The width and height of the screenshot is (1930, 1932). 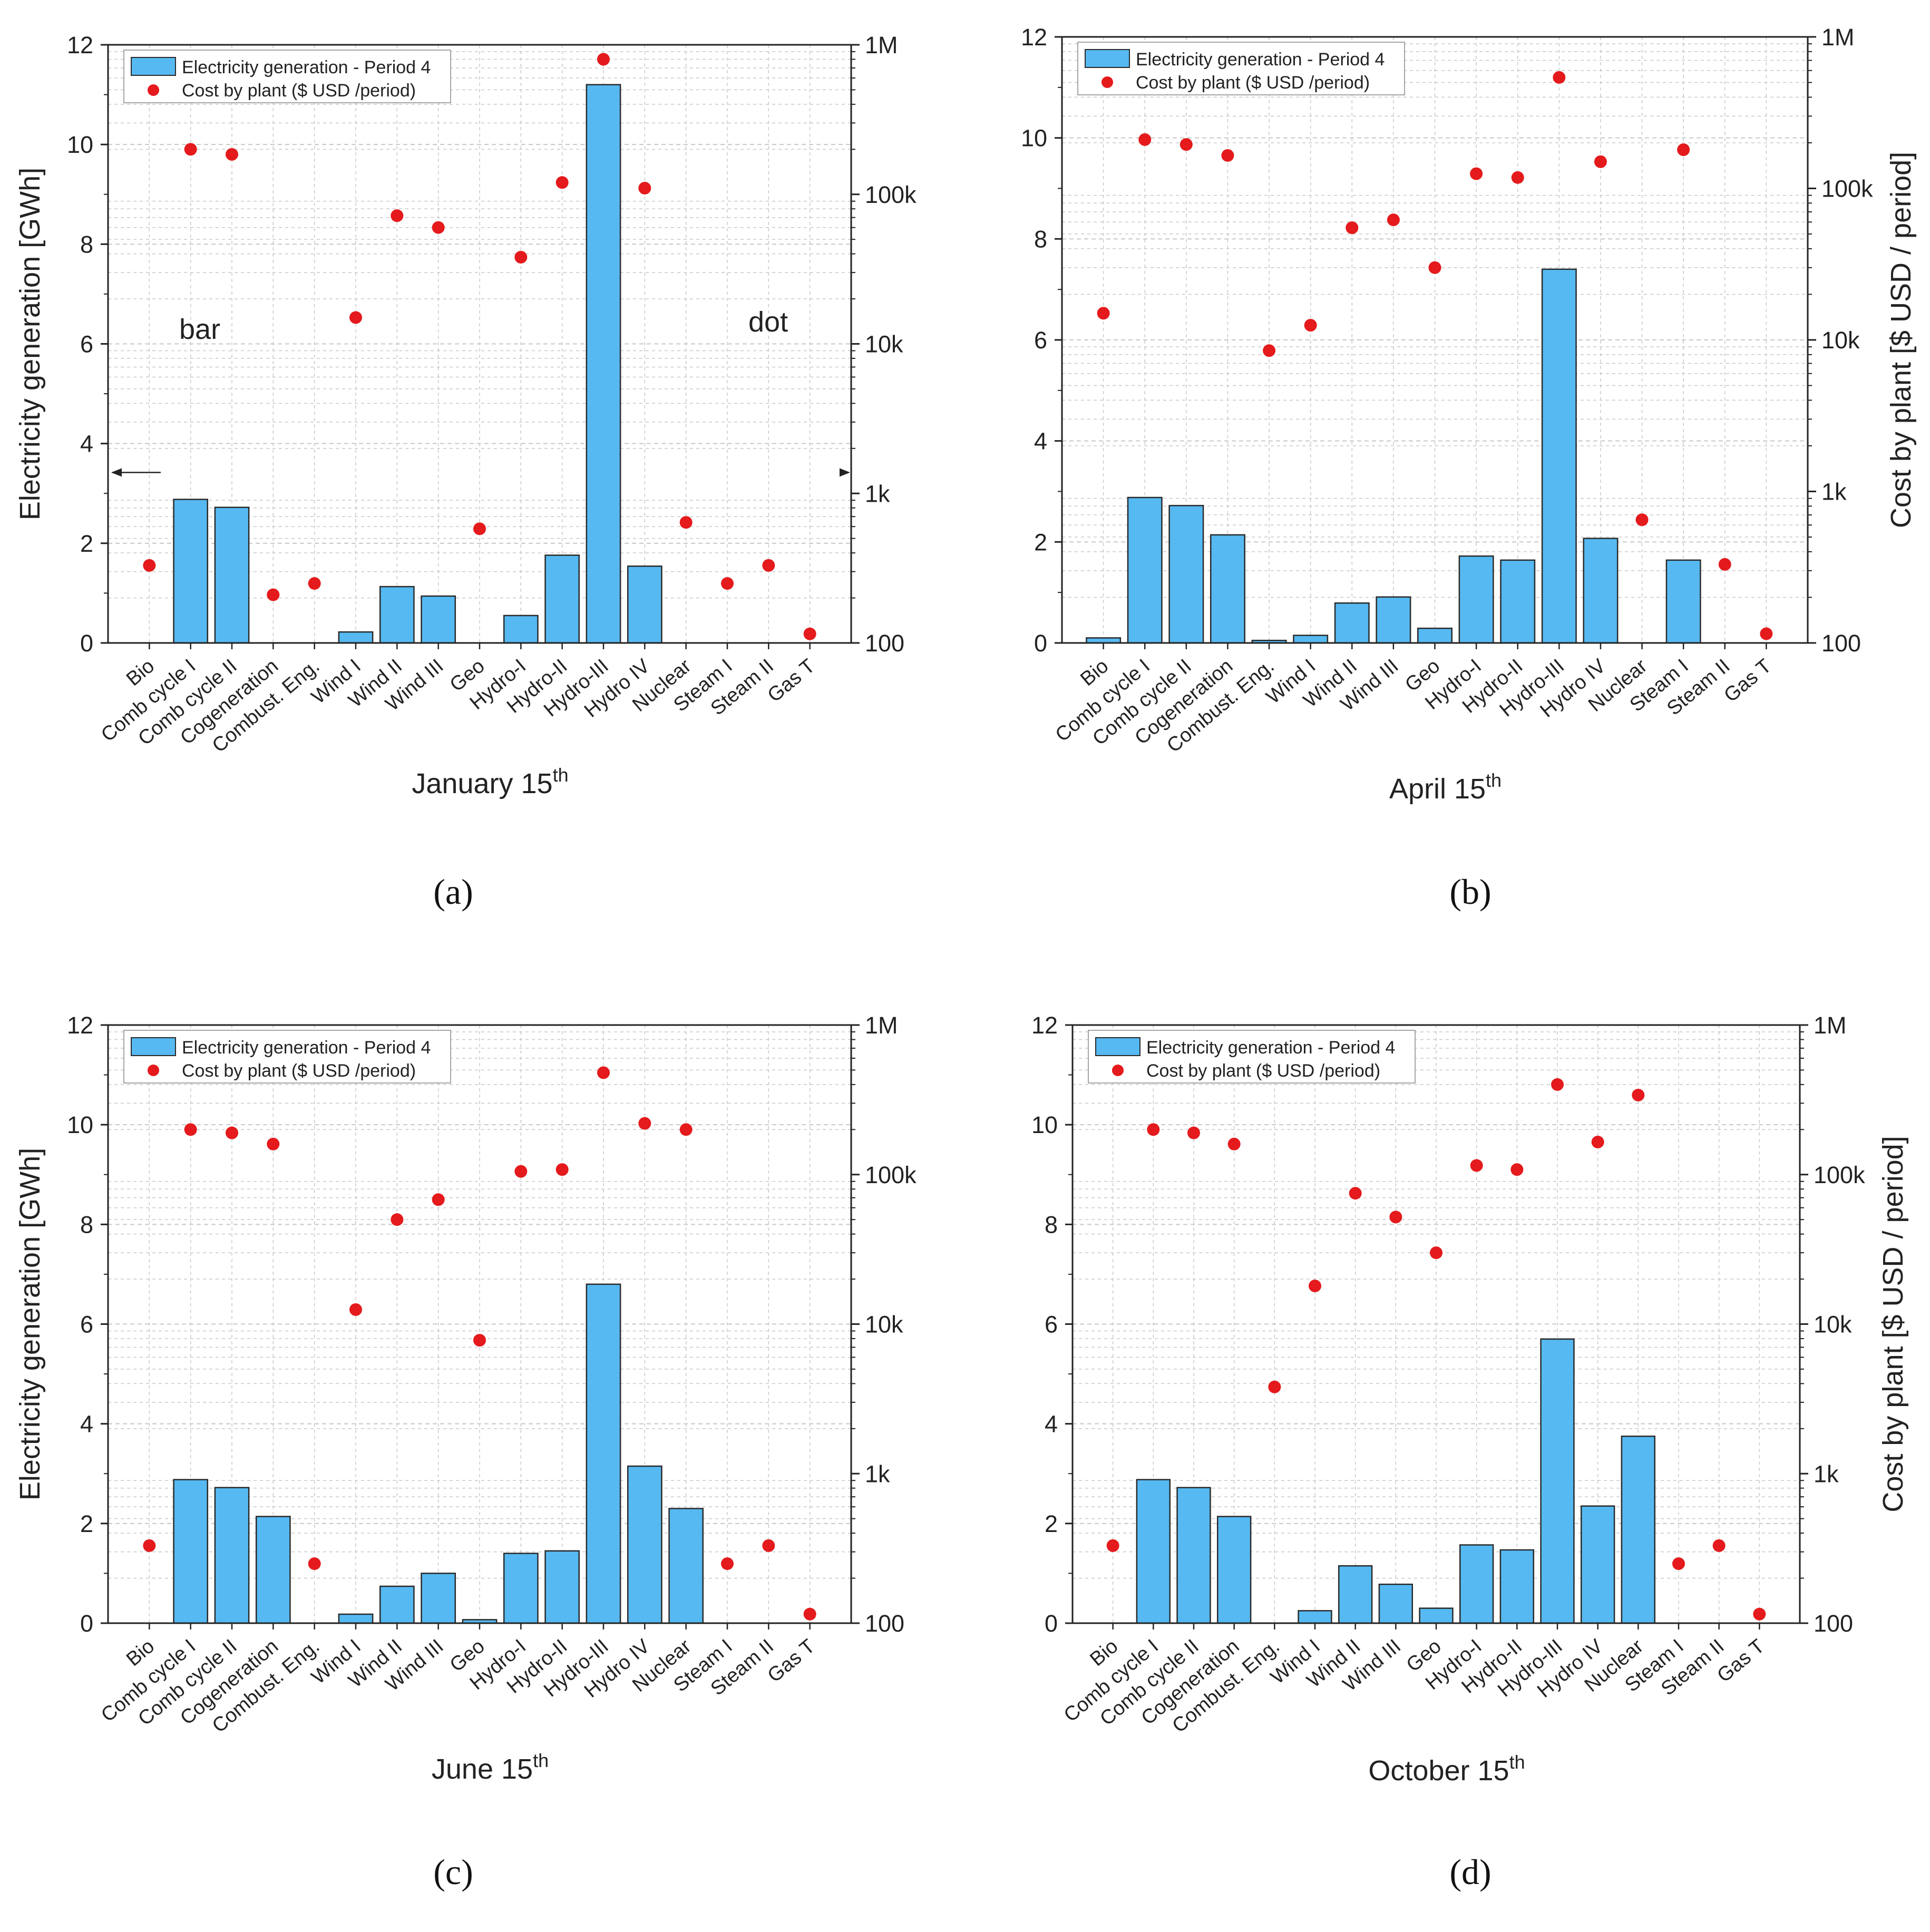 I want to click on bar-Comb cycle II, so click(x=232, y=1555).